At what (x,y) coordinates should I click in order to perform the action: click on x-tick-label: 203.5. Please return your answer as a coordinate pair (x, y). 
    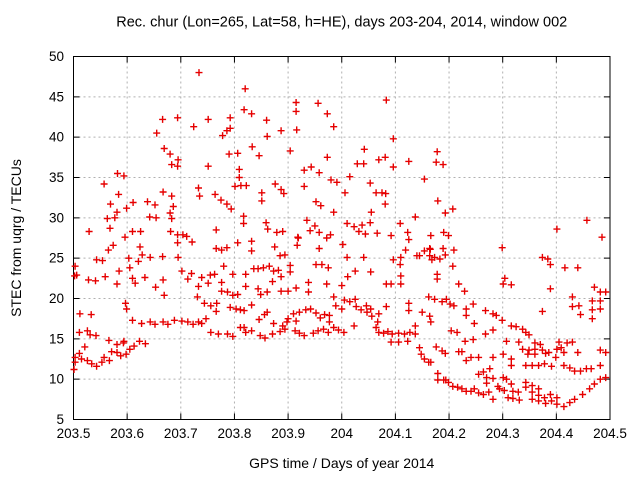
    Looking at the image, I should click on (74, 433).